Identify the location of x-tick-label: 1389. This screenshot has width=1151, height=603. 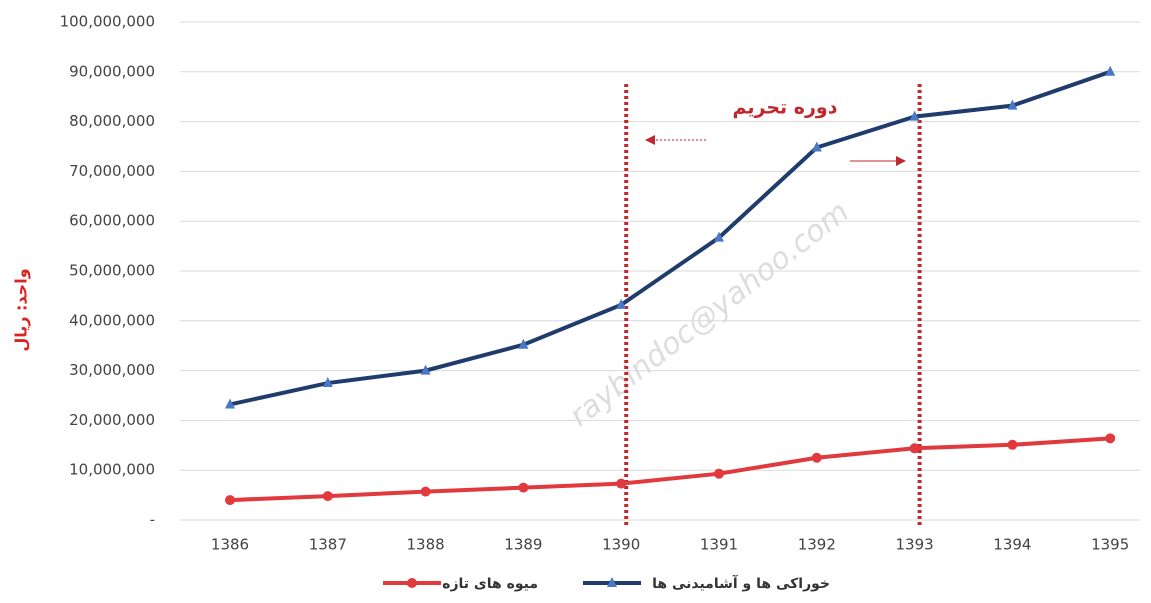
(523, 545).